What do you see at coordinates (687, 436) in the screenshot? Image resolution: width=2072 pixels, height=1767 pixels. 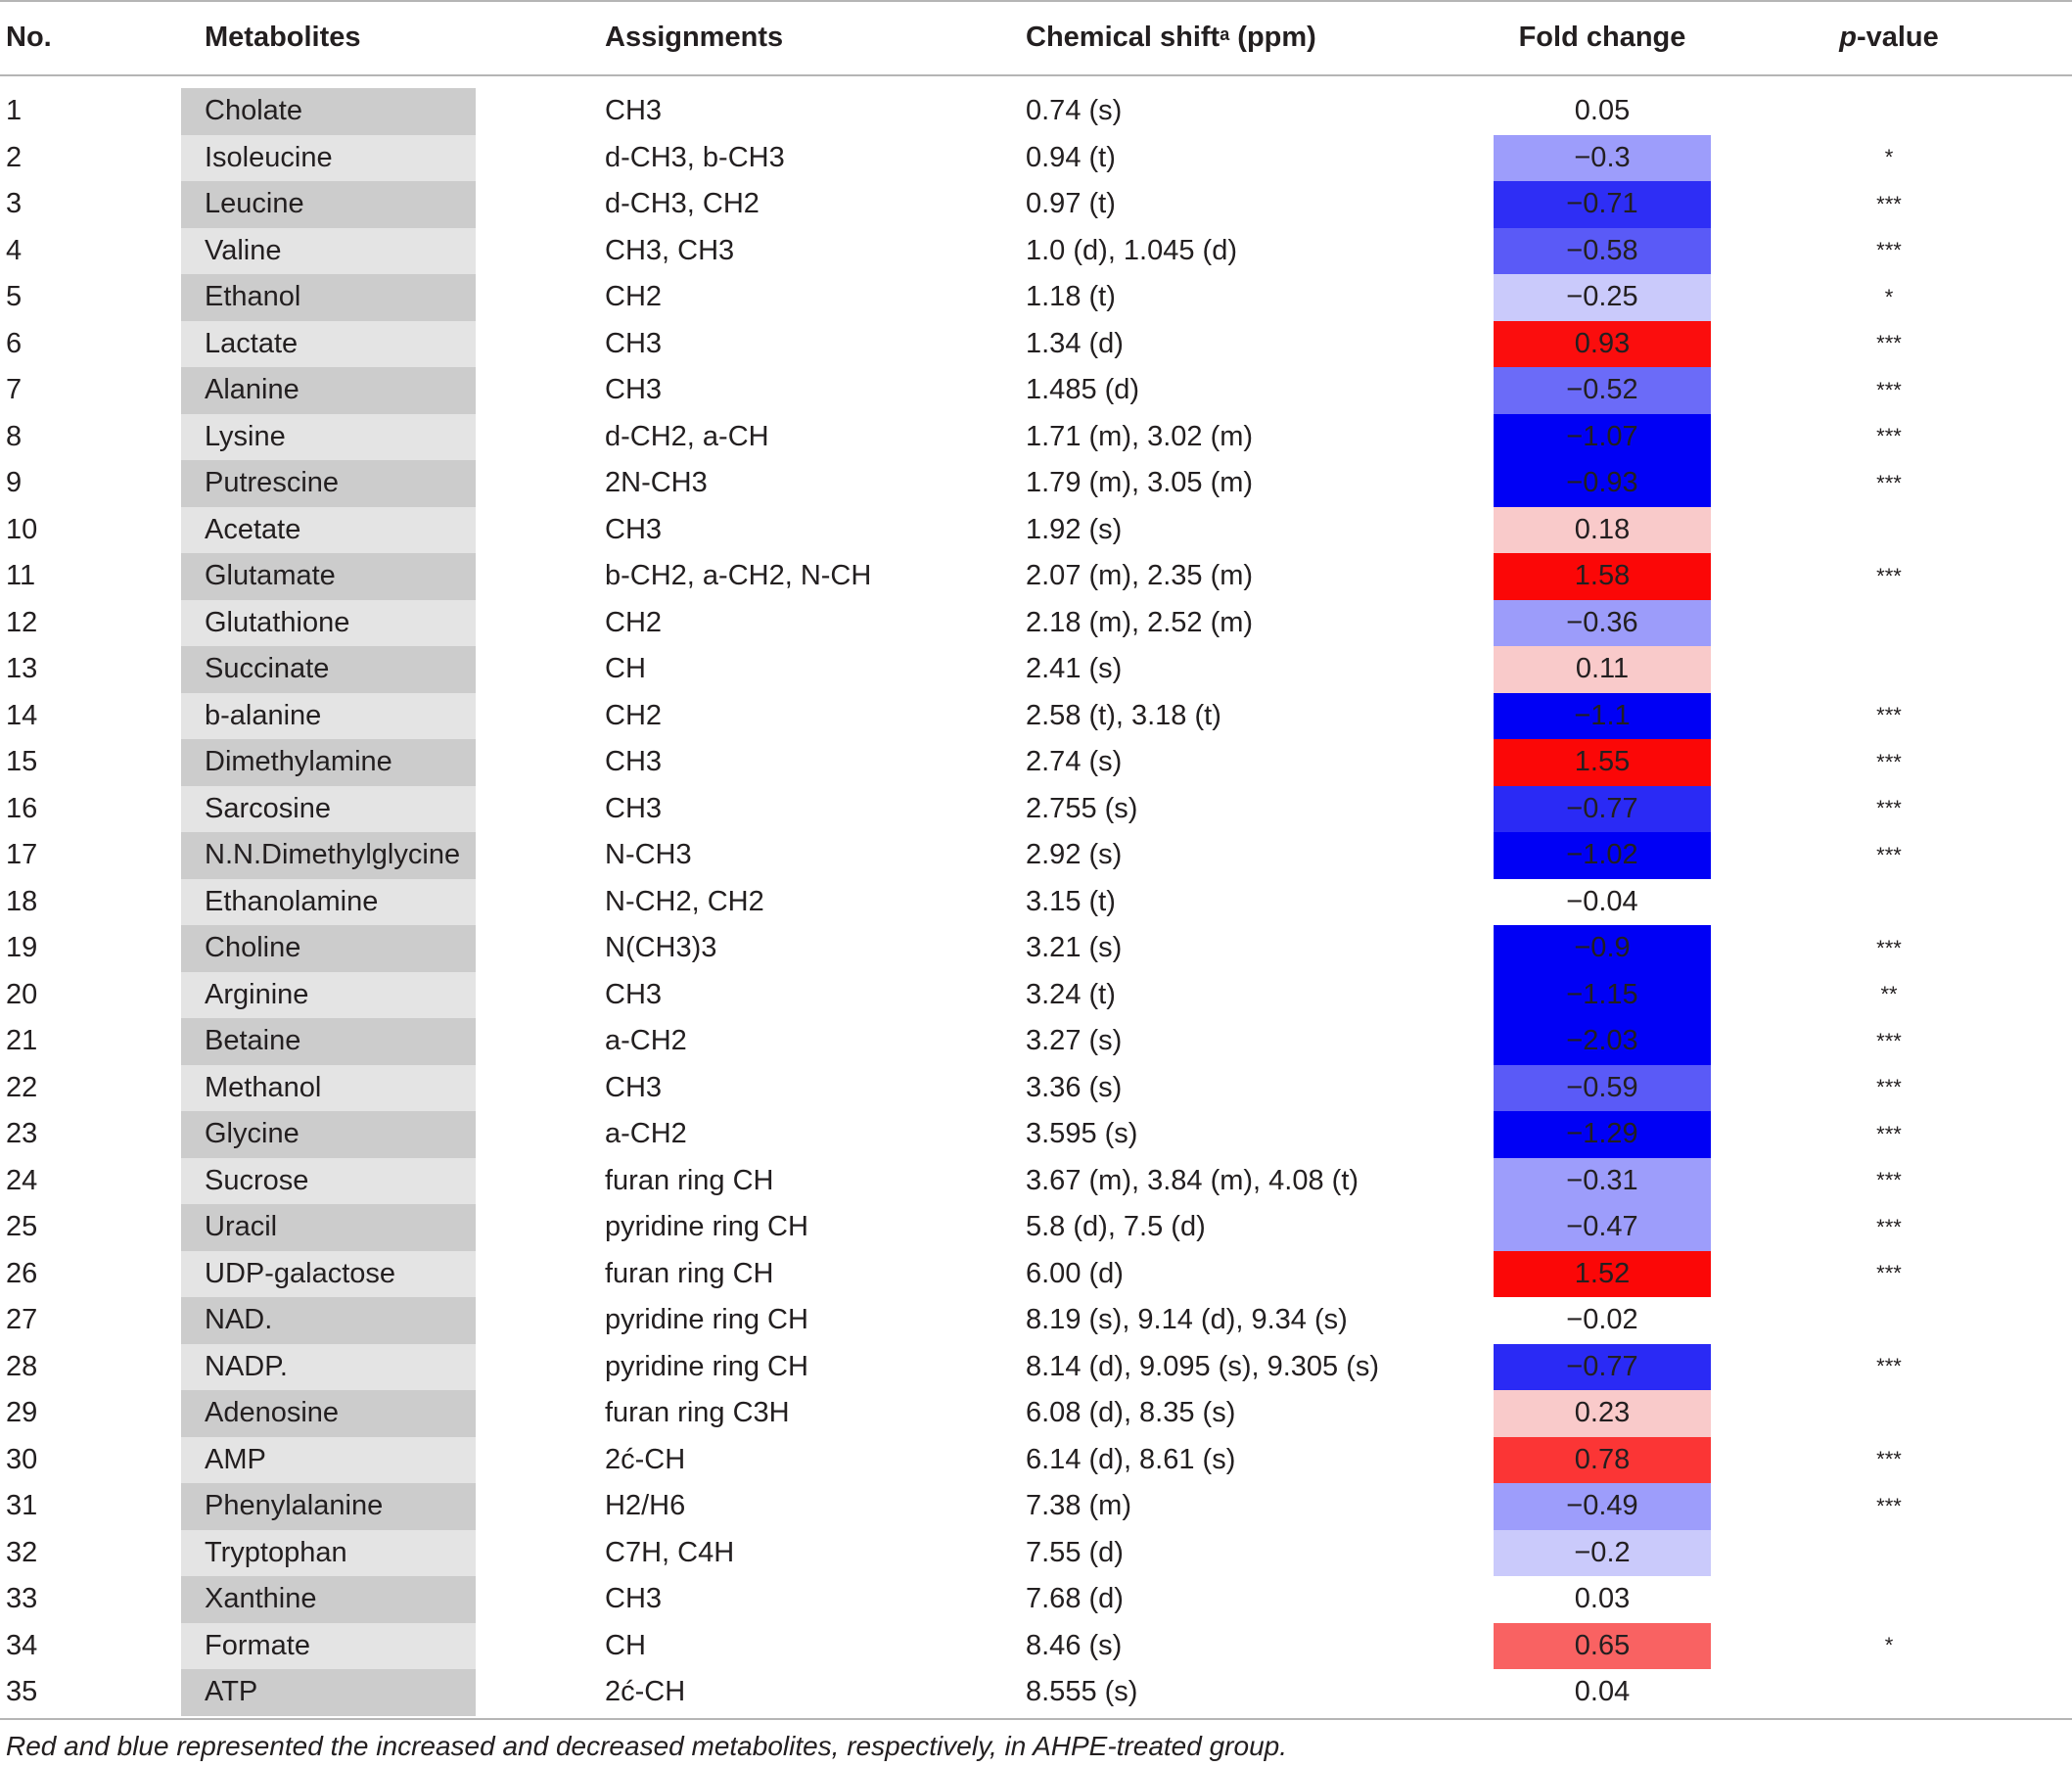 I see `assignment: d-CH2, a-CH` at bounding box center [687, 436].